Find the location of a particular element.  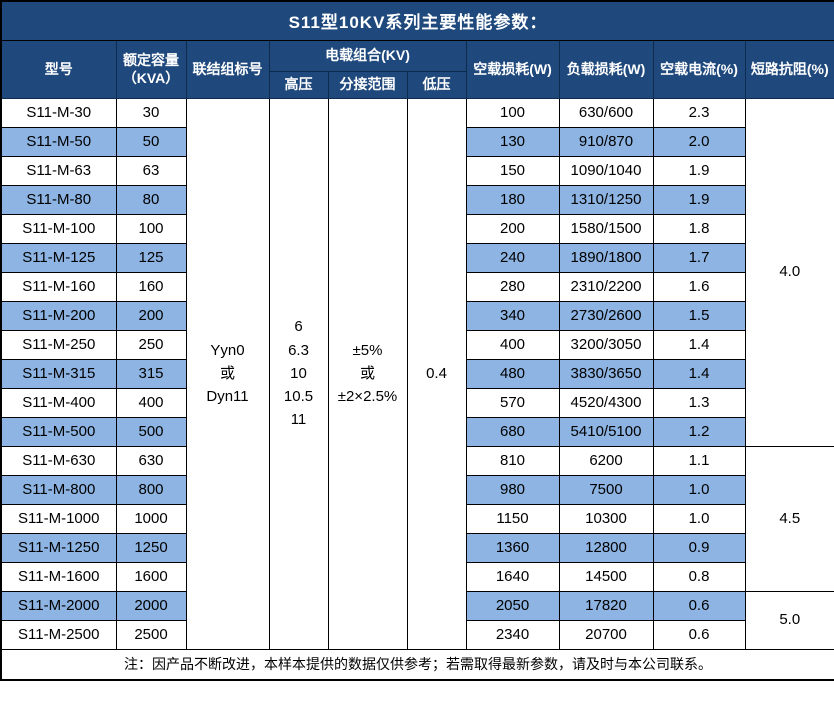

col-header-connection: 联结组标号 is located at coordinates (227, 69).